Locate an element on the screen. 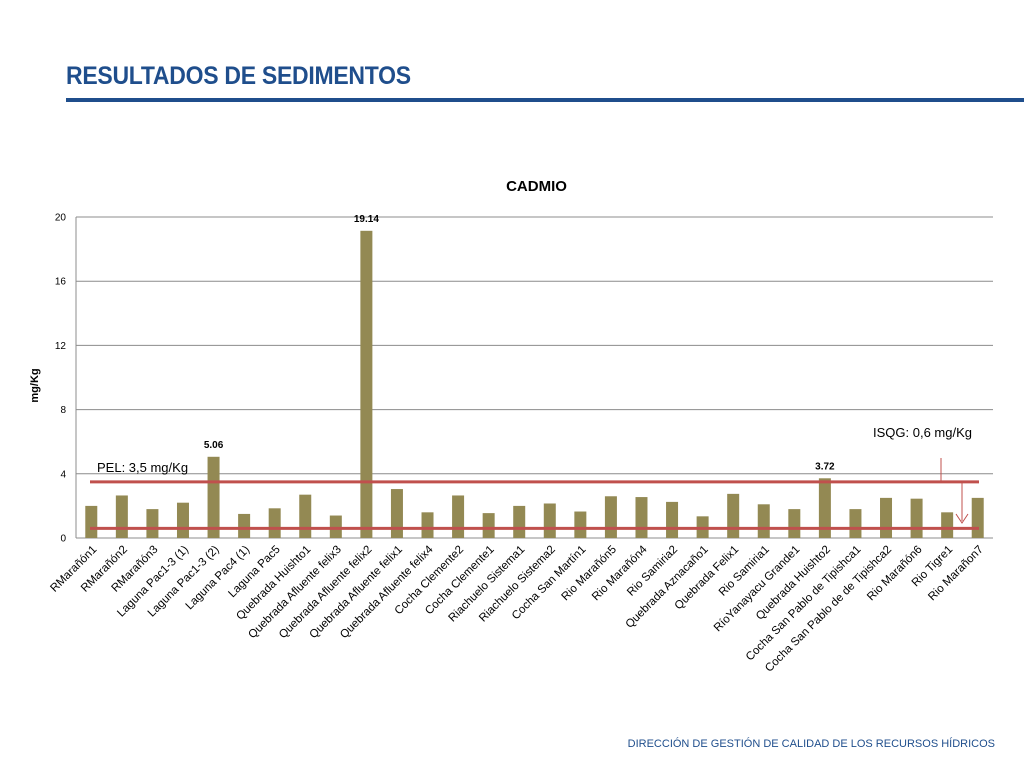 The width and height of the screenshot is (1024, 768). title-divider is located at coordinates (545, 100).